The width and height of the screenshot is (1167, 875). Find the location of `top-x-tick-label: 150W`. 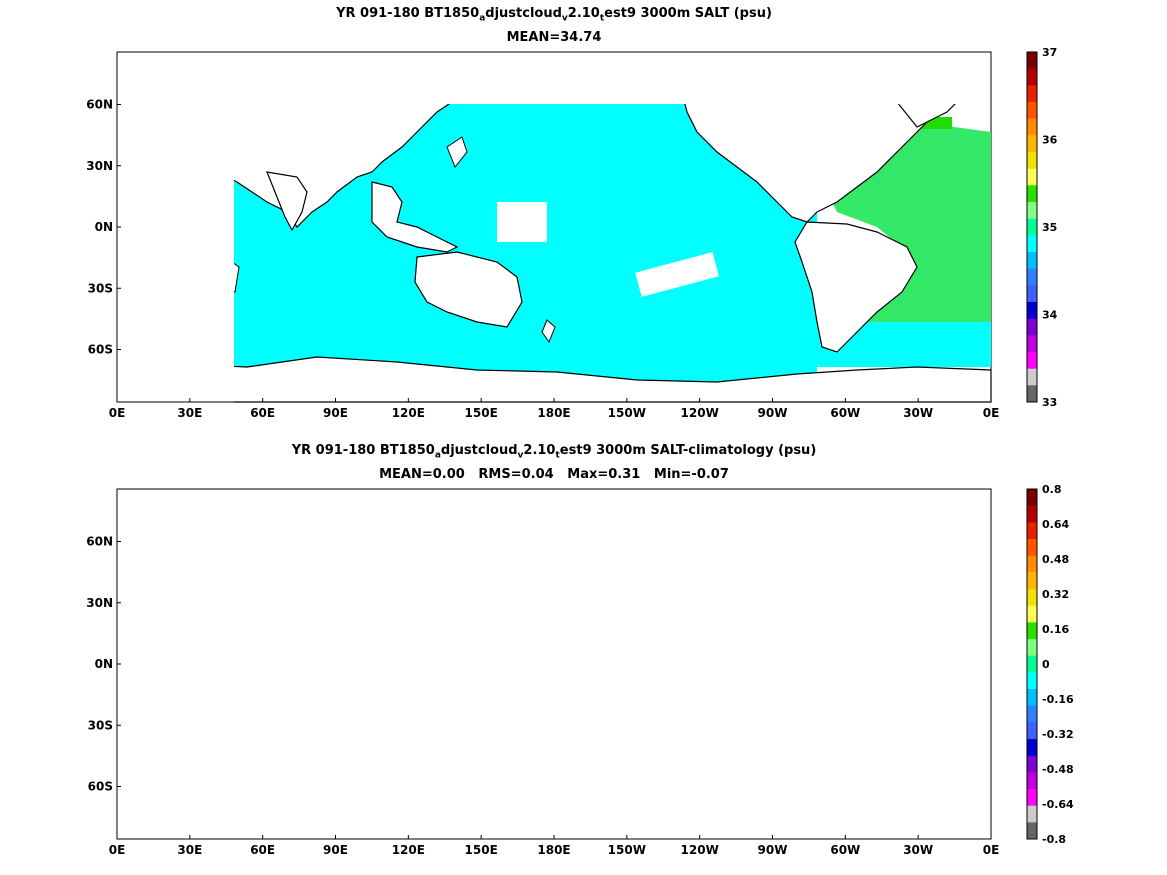

top-x-tick-label: 150W is located at coordinates (627, 413).